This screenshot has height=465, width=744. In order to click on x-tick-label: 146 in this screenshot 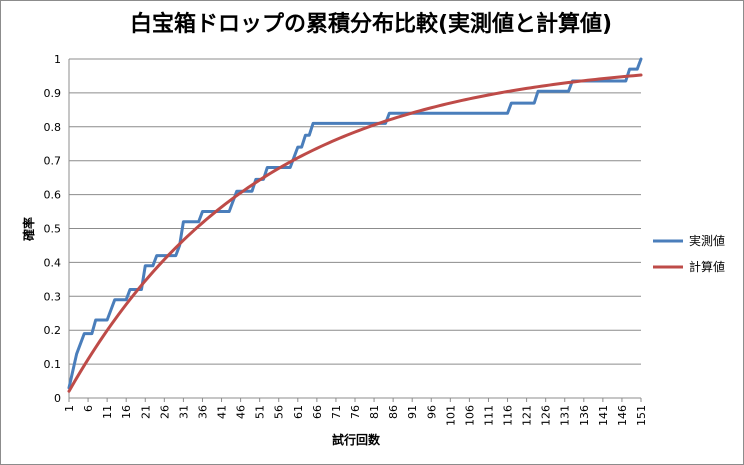, I will do `click(622, 415)`.